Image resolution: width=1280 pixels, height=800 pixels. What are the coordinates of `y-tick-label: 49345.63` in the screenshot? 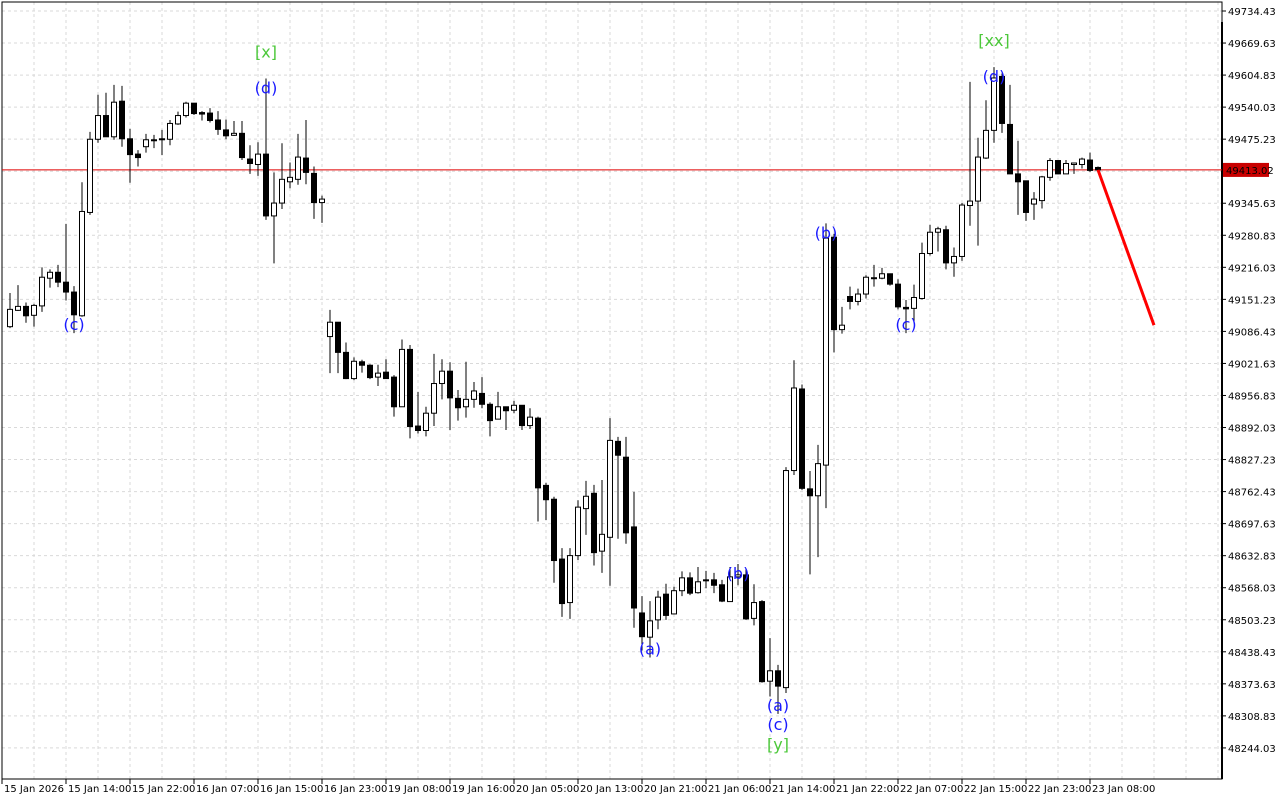 It's located at (1252, 204).